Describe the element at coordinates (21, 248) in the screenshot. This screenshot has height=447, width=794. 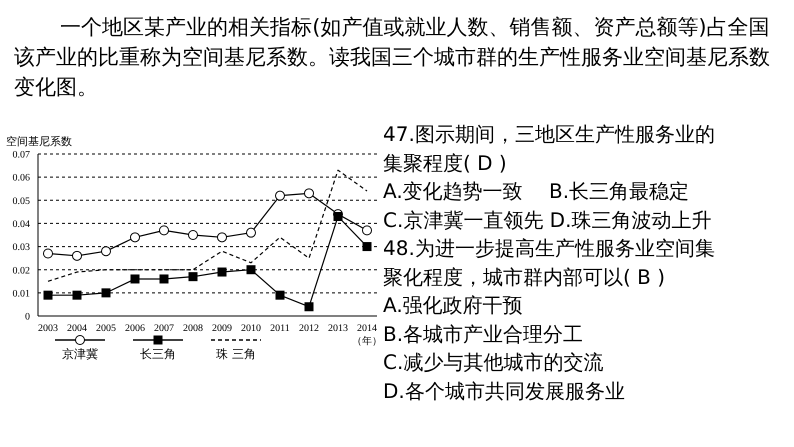
I see `y-tick-label: 0.03` at that location.